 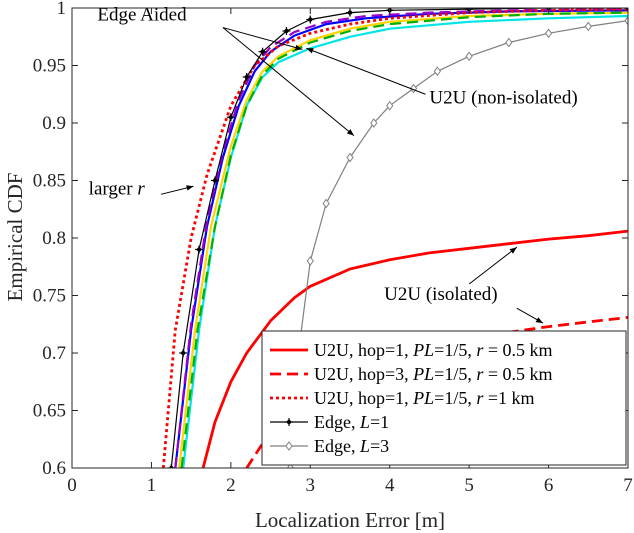 I want to click on y-tick-label-2: 0.7, so click(x=54, y=353).